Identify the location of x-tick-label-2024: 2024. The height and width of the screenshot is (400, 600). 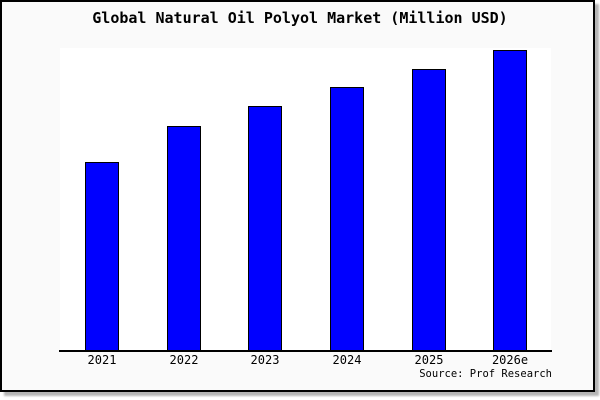
(347, 360).